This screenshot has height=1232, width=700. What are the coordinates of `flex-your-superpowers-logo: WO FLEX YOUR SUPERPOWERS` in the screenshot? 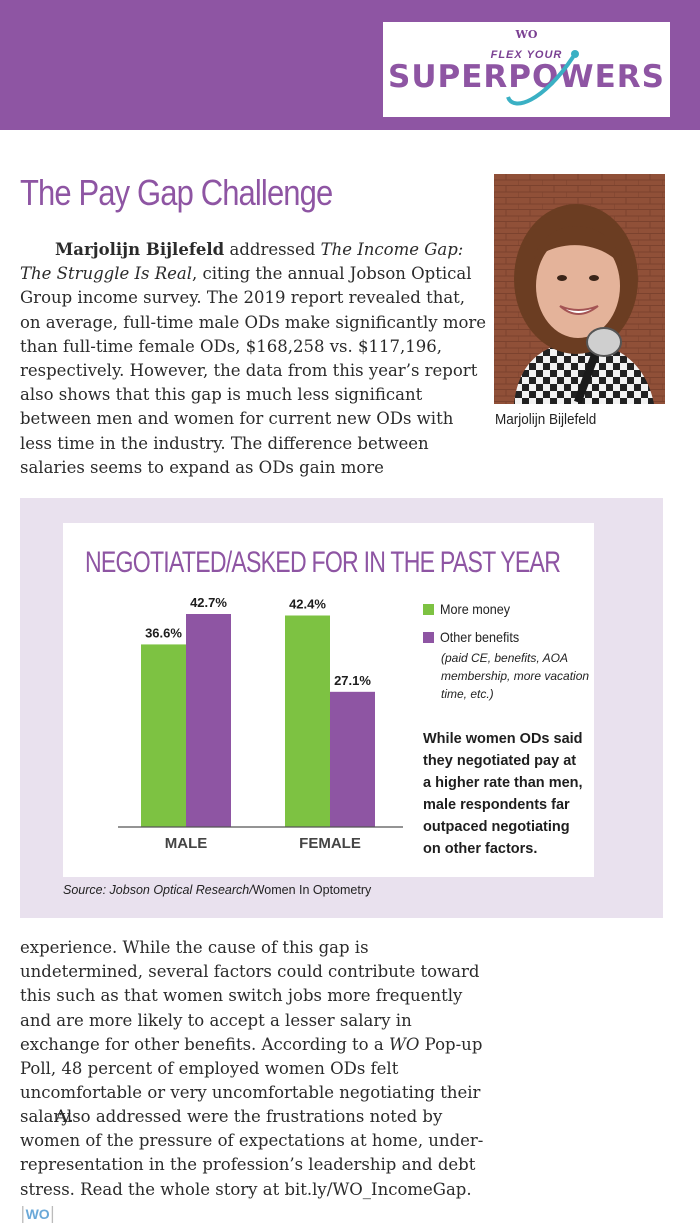 It's located at (526, 69).